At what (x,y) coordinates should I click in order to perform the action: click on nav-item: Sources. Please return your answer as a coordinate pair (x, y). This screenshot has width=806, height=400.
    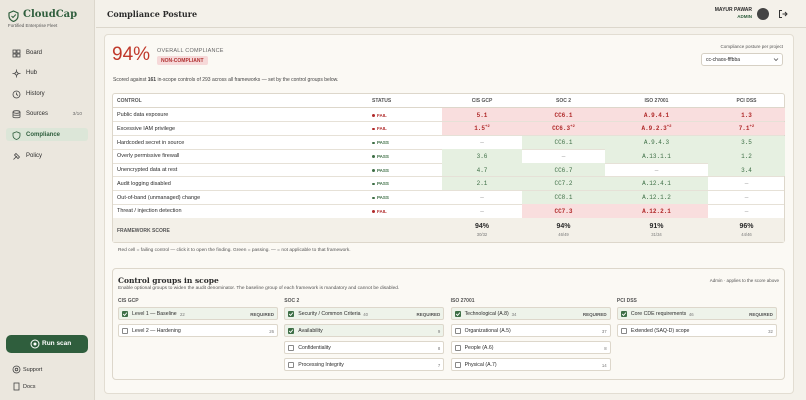
    Looking at the image, I should click on (37, 114).